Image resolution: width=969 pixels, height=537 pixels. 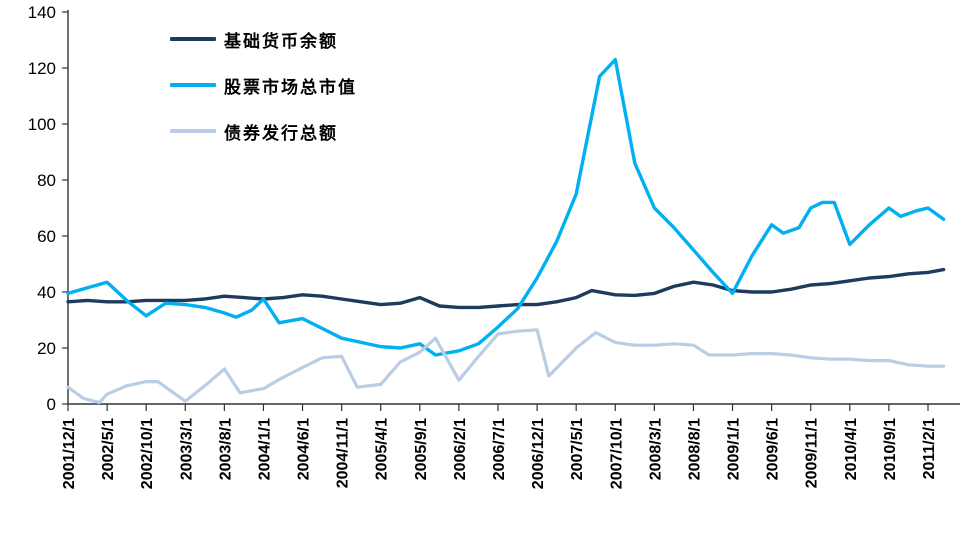 I want to click on y-tick-label: 20, so click(x=46, y=348).